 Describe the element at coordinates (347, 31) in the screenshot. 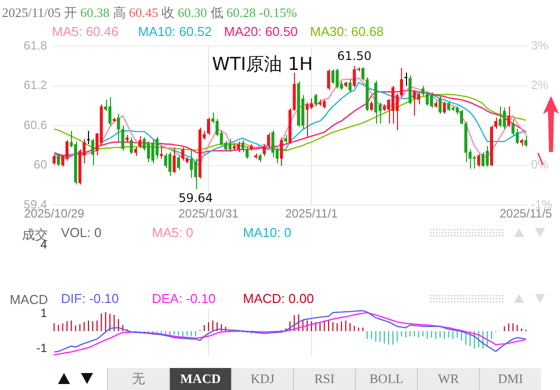

I see `text: MA30: 60.68` at that location.